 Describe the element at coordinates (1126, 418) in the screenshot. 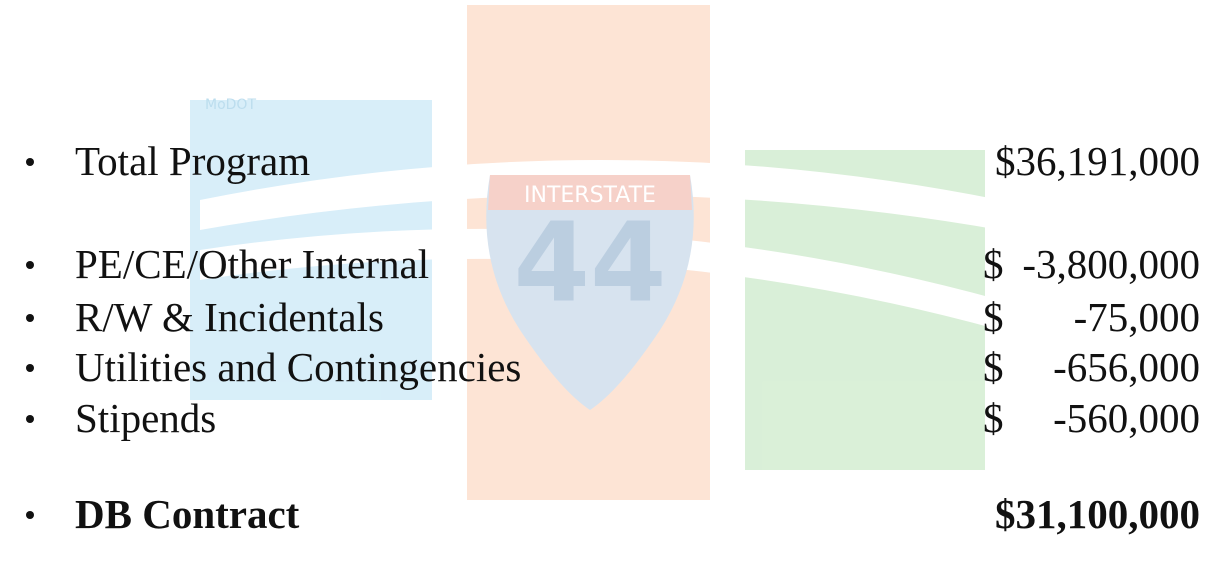

I see `item-amount: -560,000` at that location.